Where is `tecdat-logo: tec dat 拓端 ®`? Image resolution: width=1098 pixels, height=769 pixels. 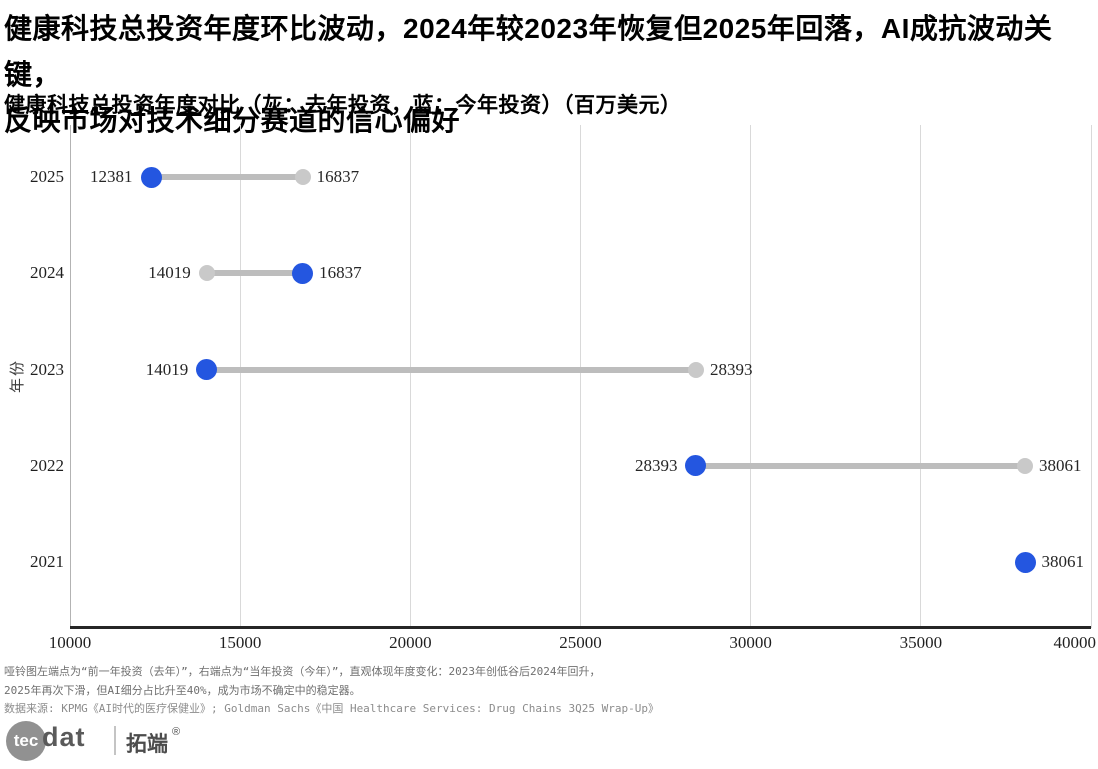 tecdat-logo: tec dat 拓端 ® is located at coordinates (106, 742).